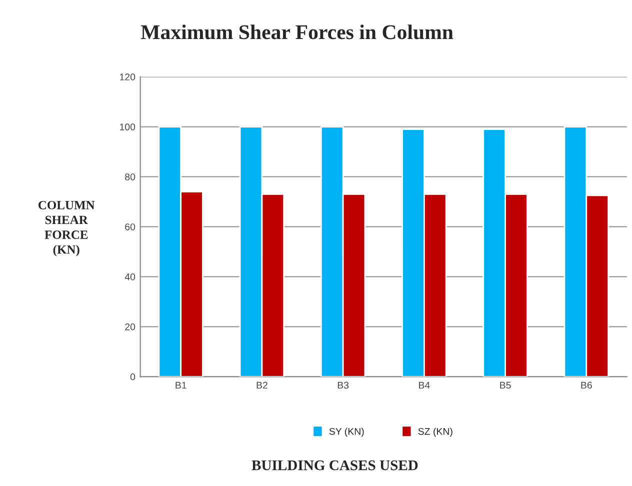 The width and height of the screenshot is (632, 486). What do you see at coordinates (505, 385) in the screenshot?
I see `x-tick-label: B5` at bounding box center [505, 385].